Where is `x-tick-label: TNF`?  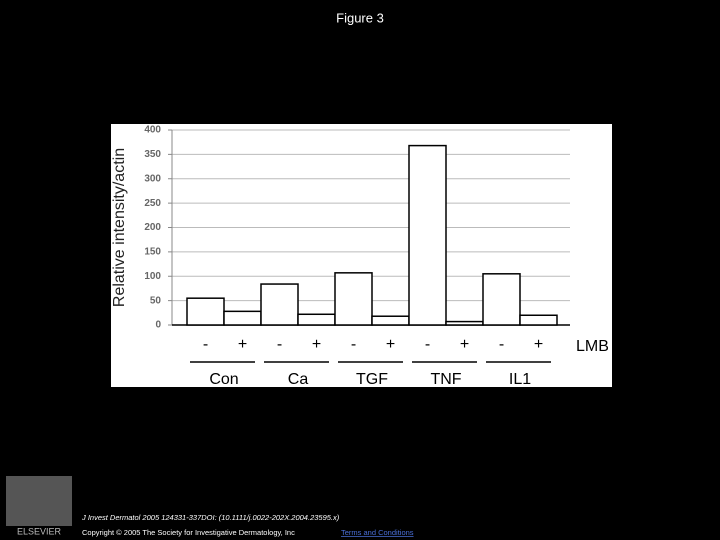 x-tick-label: TNF is located at coordinates (445, 379).